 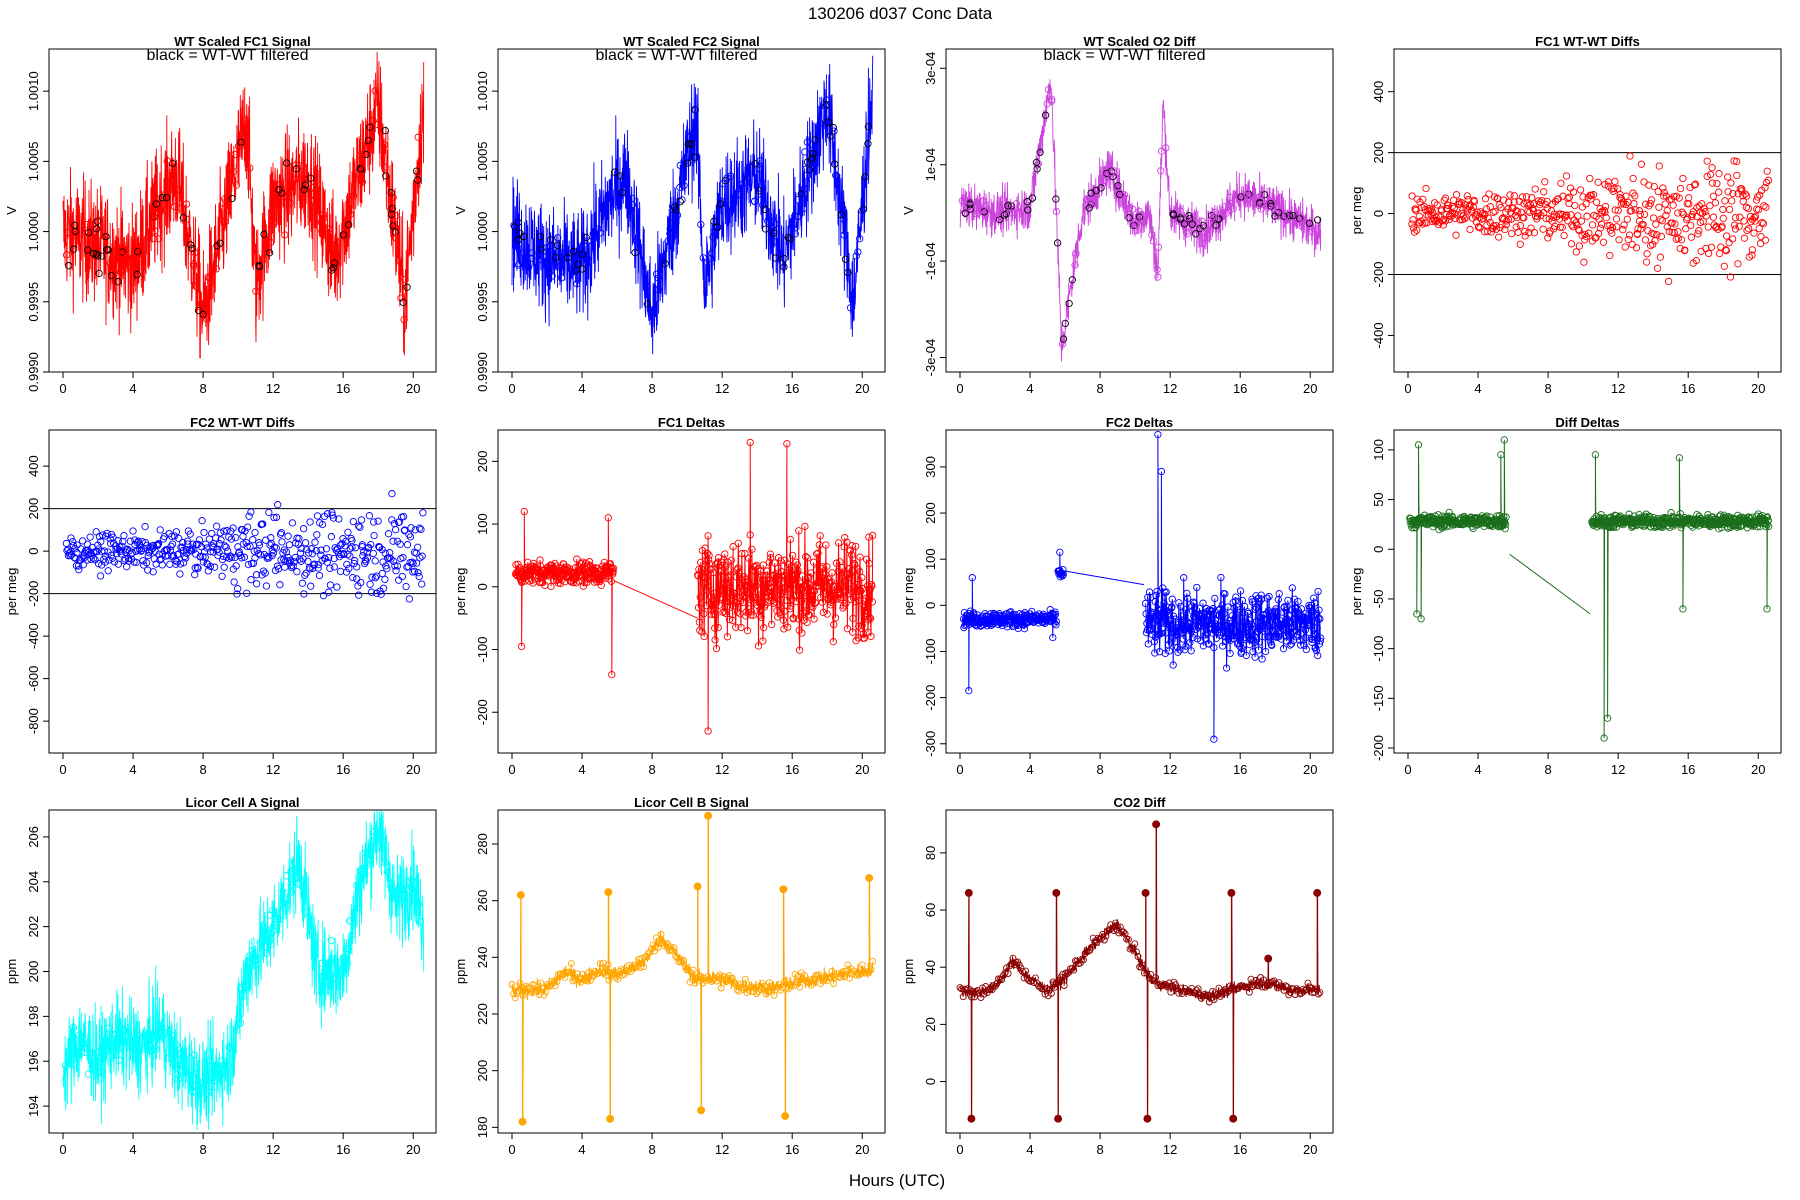 I want to click on plot-frame, so click(x=1139, y=210).